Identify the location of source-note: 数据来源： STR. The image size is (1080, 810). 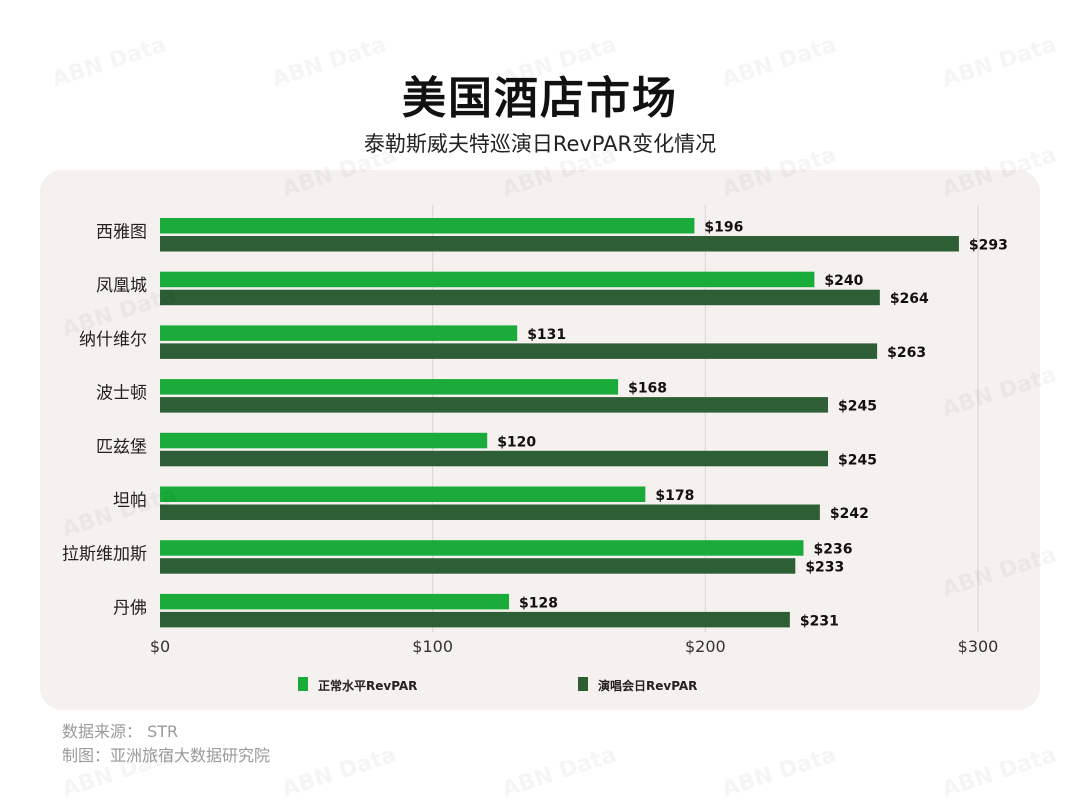
(120, 731).